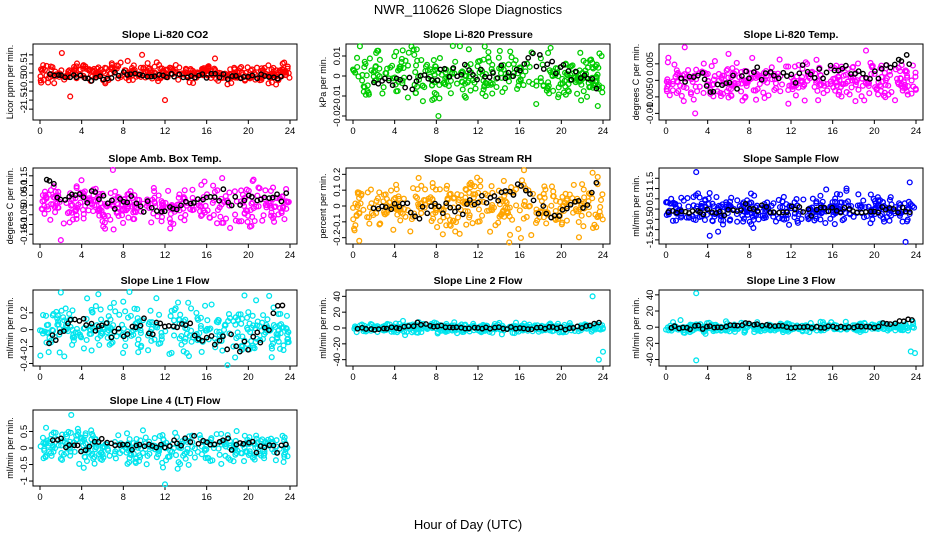 This screenshot has height=540, width=936. What do you see at coordinates (337, 174) in the screenshot?
I see `y-tick-label: 0.2` at bounding box center [337, 174].